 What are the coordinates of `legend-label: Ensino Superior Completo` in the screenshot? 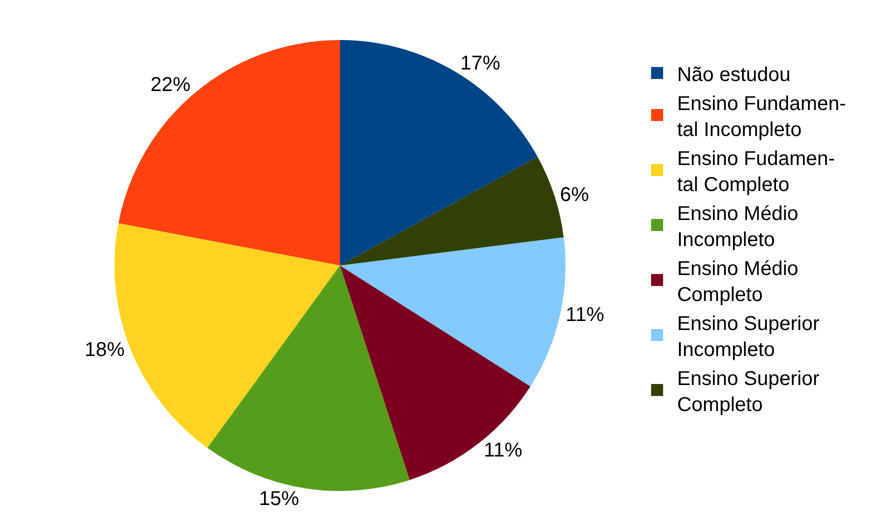 It's located at (748, 392).